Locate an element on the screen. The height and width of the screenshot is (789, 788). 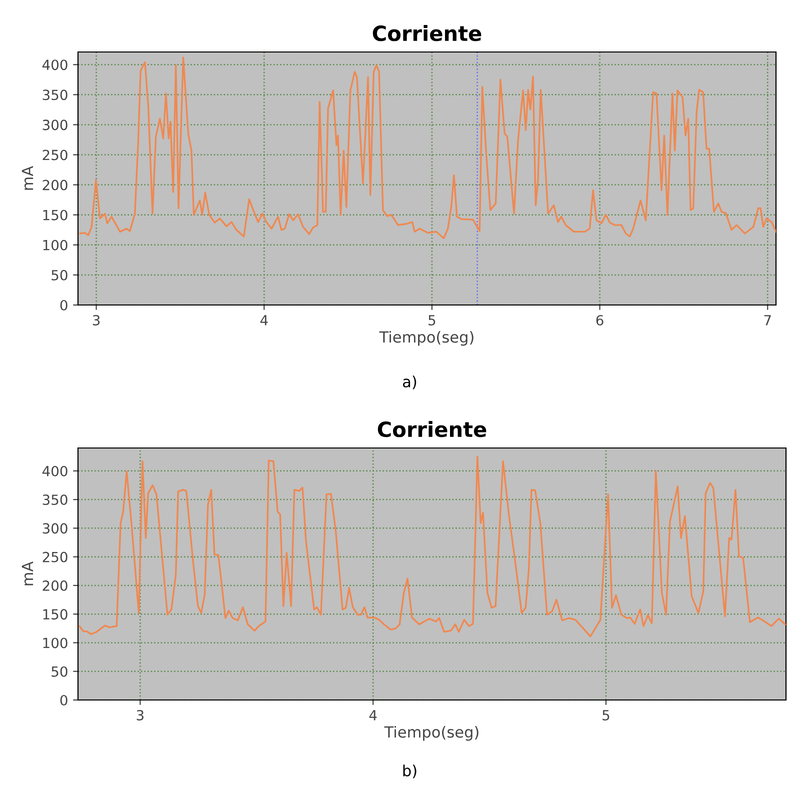
x-tick-label: 6 is located at coordinates (600, 320).